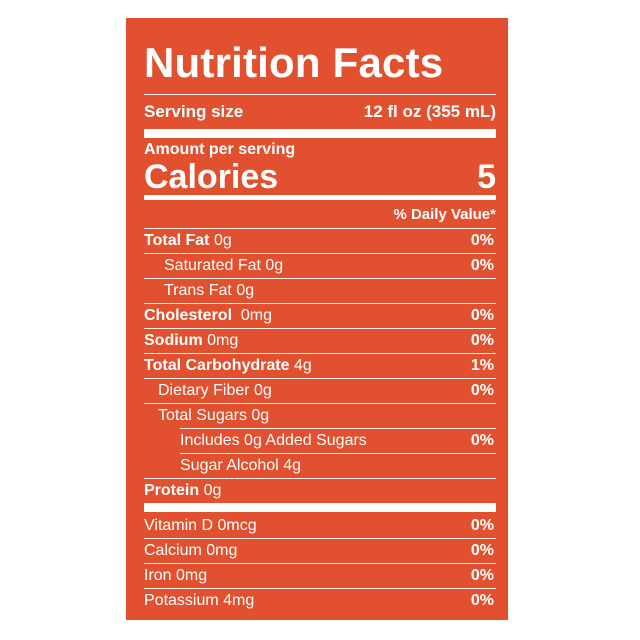 The height and width of the screenshot is (640, 640). I want to click on vitamin-name: Calcium, so click(173, 550).